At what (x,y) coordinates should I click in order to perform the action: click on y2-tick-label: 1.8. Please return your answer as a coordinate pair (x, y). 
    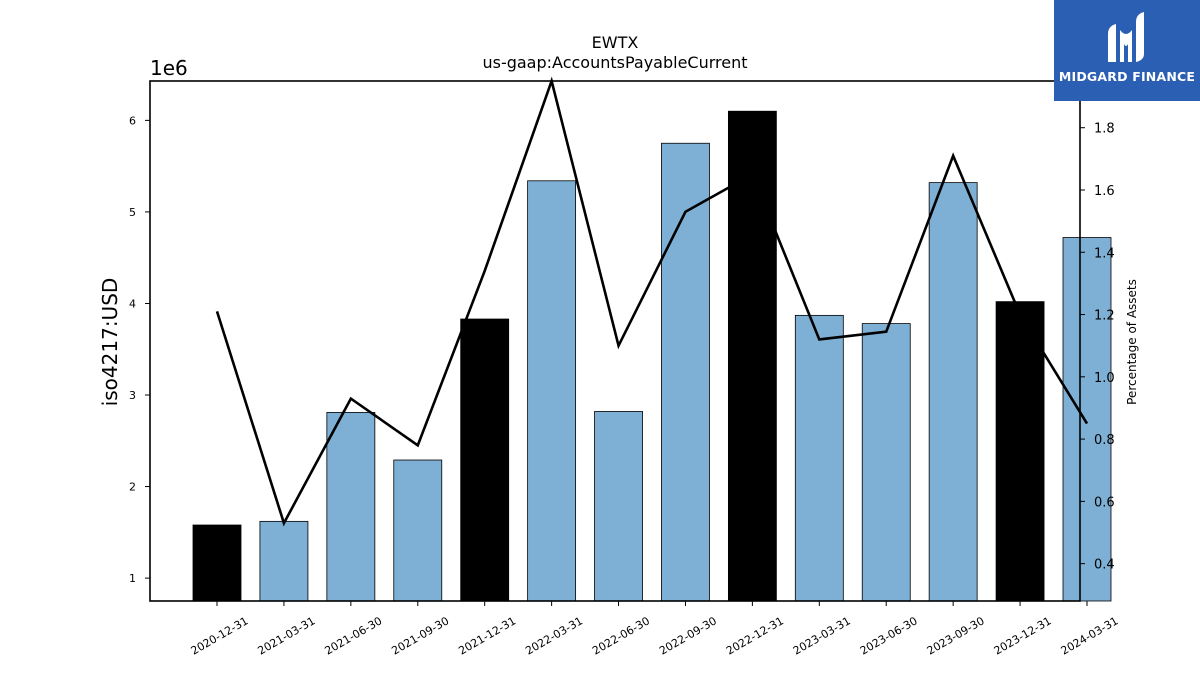
    Looking at the image, I should click on (1104, 129).